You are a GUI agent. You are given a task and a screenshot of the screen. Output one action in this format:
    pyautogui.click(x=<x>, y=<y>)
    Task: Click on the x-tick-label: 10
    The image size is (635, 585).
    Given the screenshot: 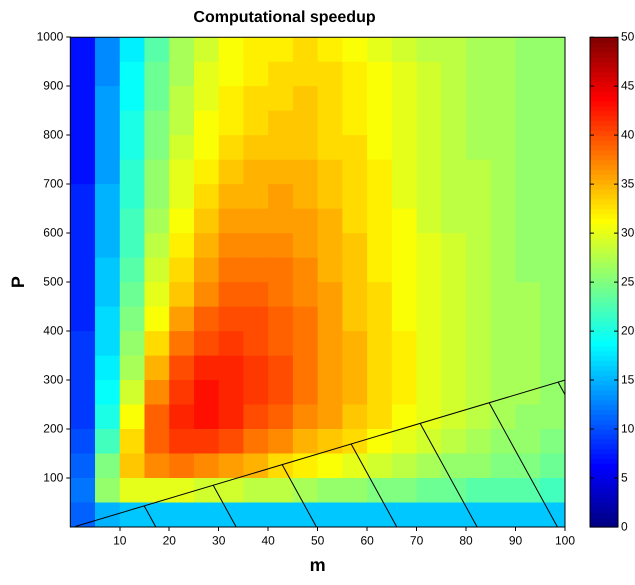 What is the action you would take?
    pyautogui.click(x=120, y=541)
    